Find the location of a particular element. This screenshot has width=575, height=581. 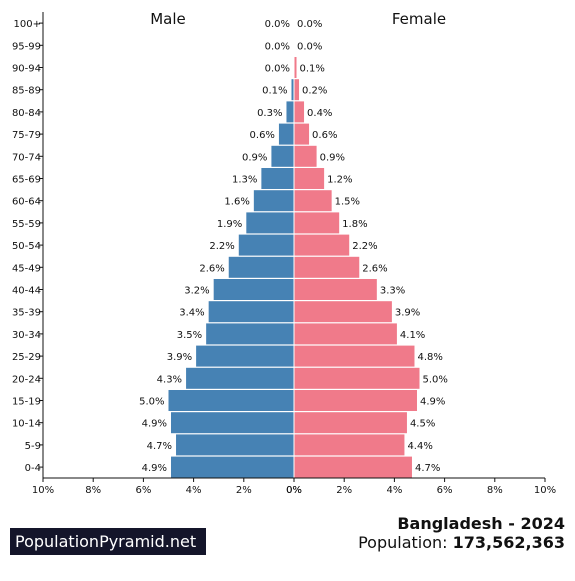

male-value-label: 3.5% is located at coordinates (189, 335).